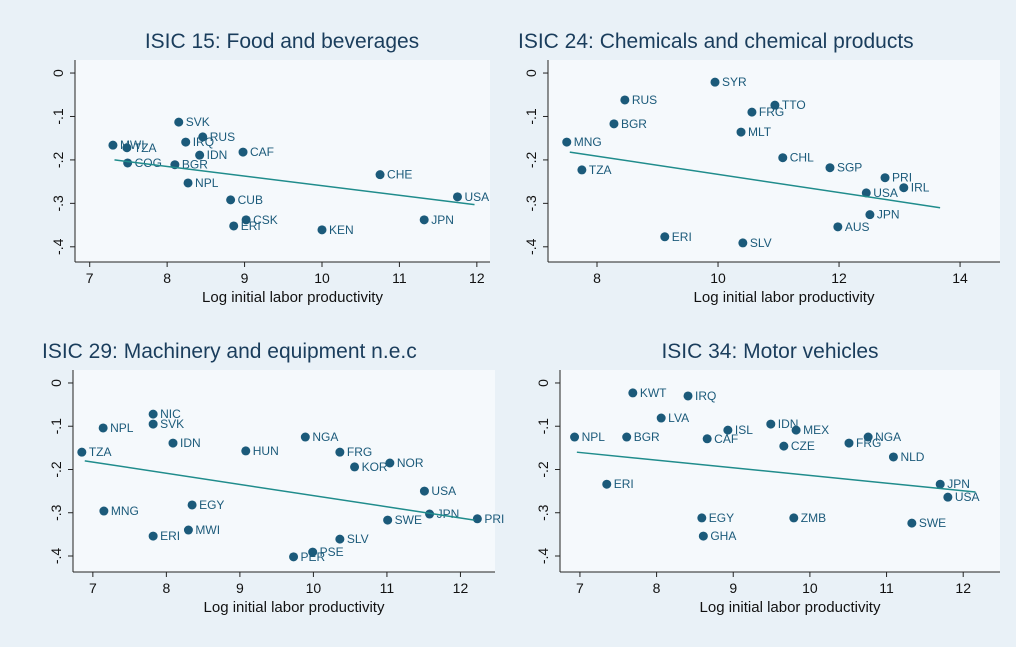 This screenshot has width=1016, height=647. I want to click on point-label: SGP, so click(849, 168).